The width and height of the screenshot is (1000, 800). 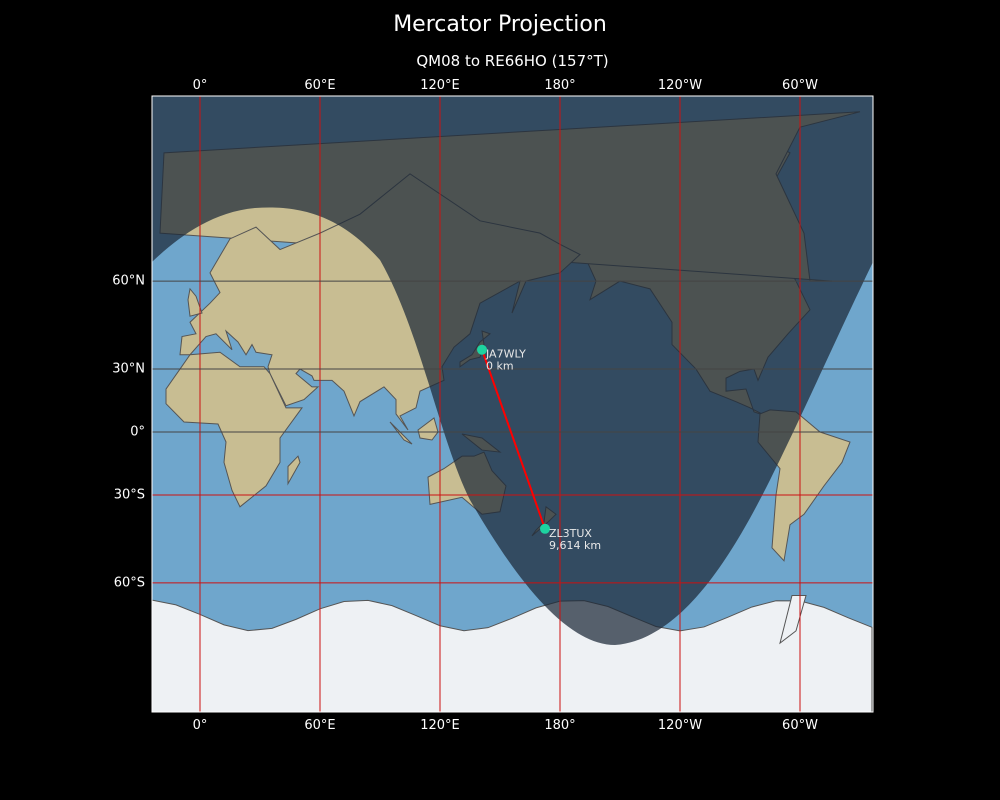 What do you see at coordinates (800, 85) in the screenshot?
I see `x-tick-top: 60°W` at bounding box center [800, 85].